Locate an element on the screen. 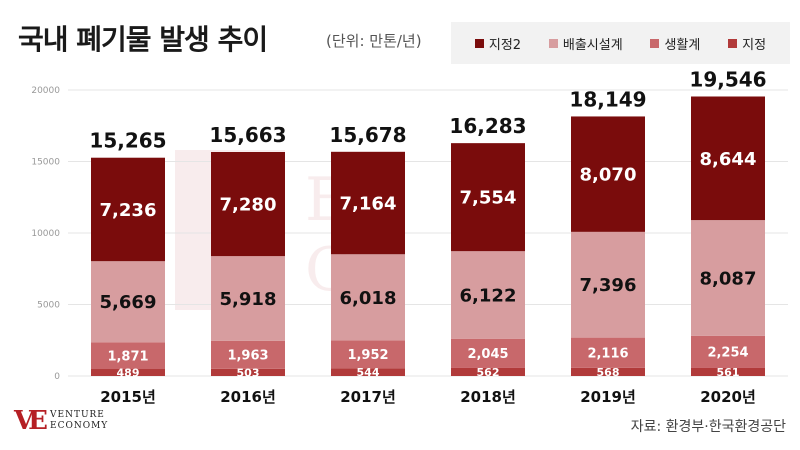 The width and height of the screenshot is (800, 450). y-tick-label-3: 15000 is located at coordinates (45, 163).